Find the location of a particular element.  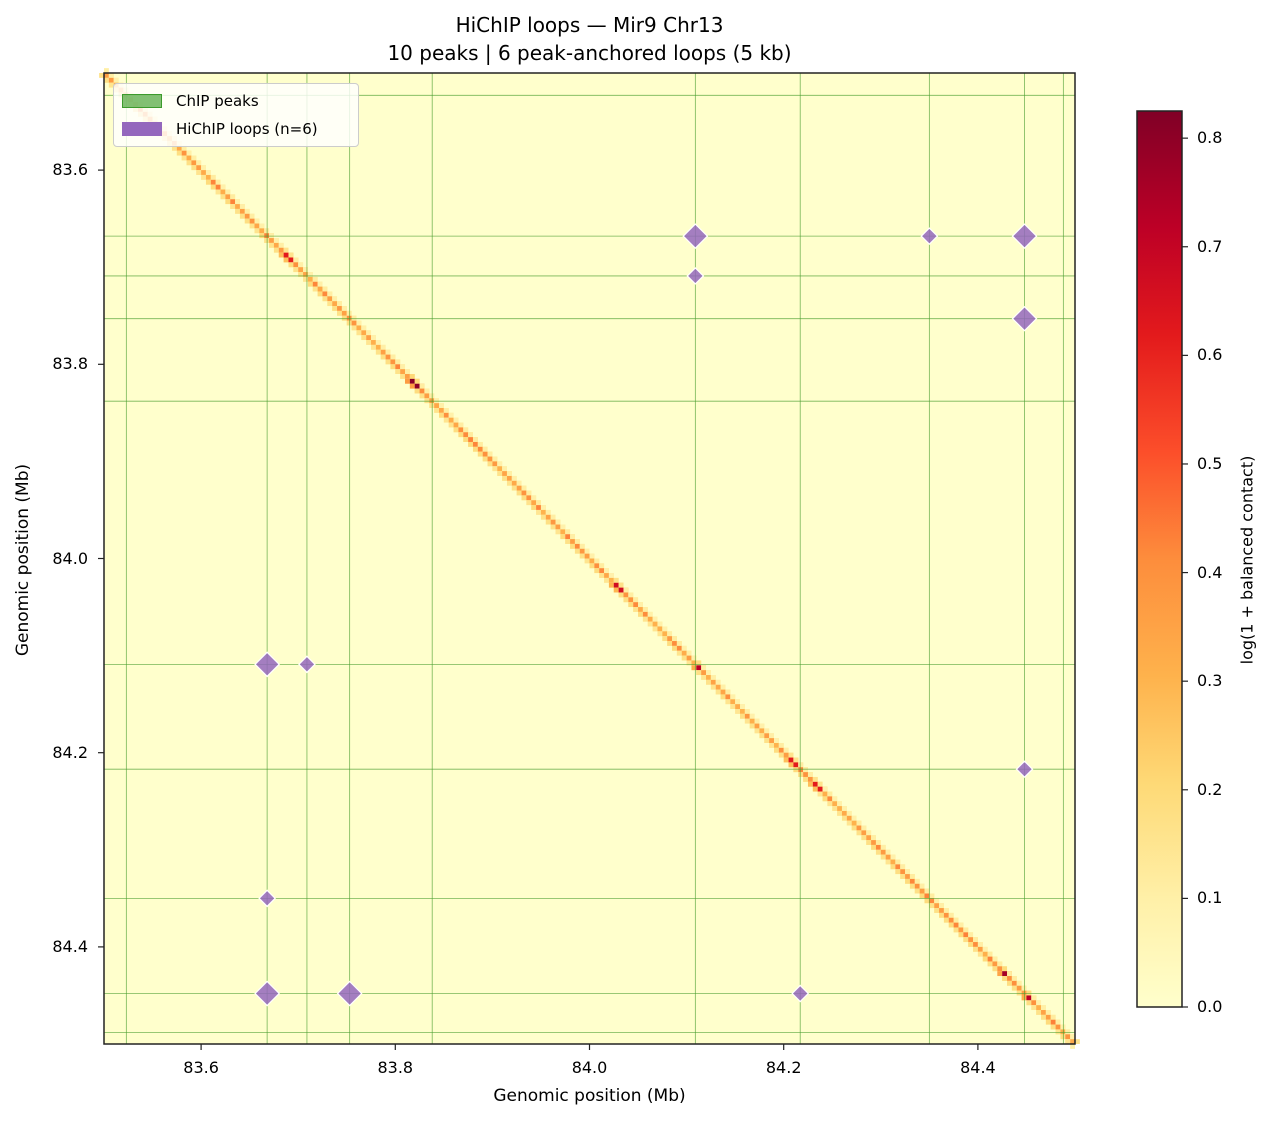

x-tick-label: 84.2 is located at coordinates (783, 1067).